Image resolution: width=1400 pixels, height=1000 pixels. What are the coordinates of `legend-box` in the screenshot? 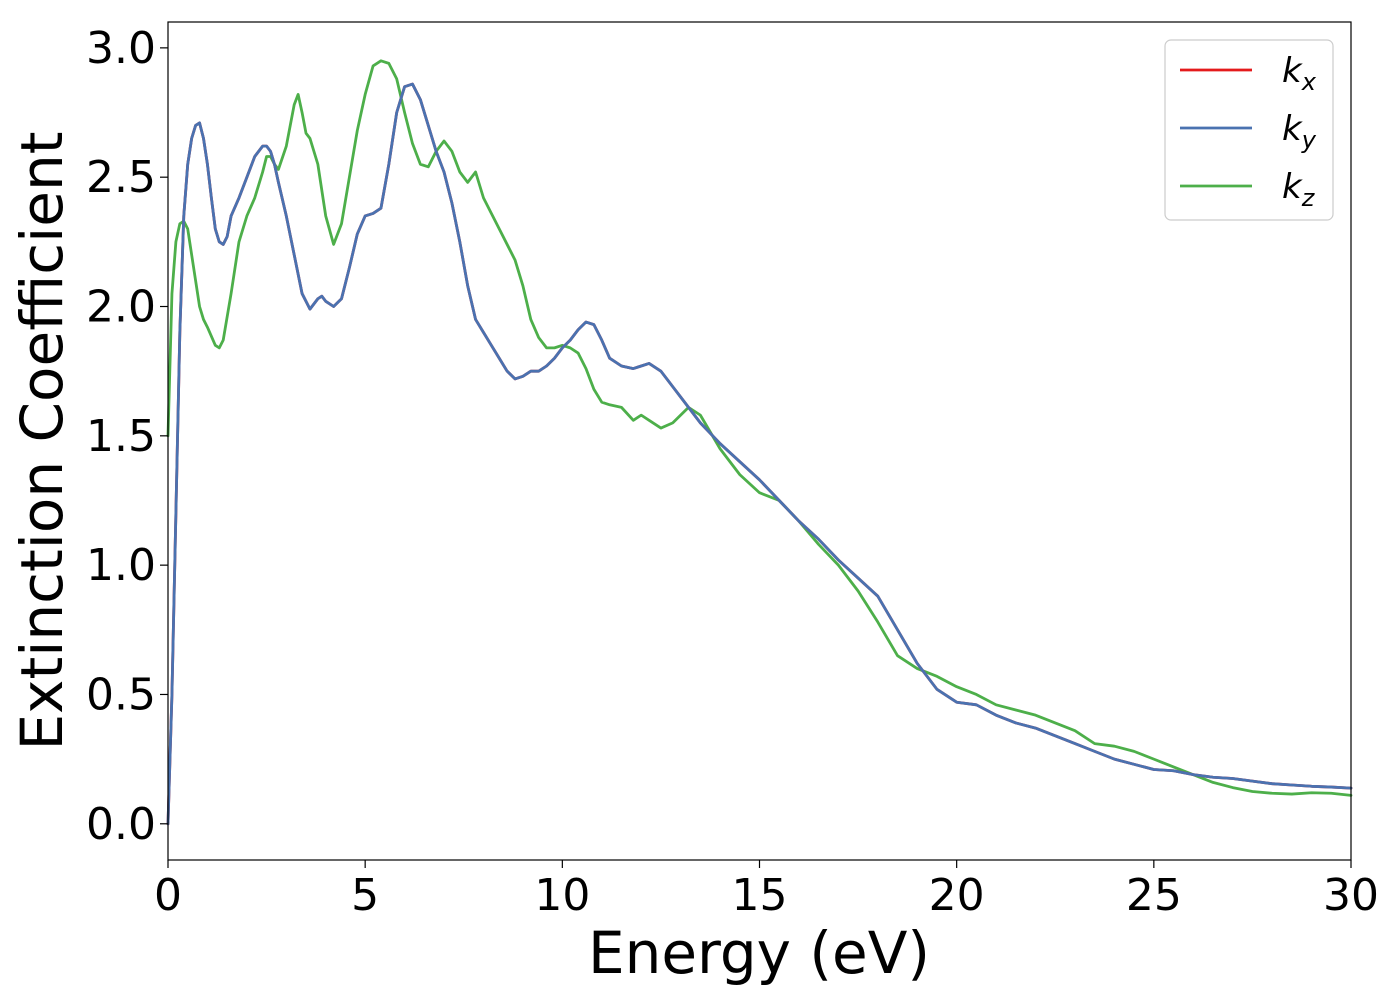 It's located at (1249, 130).